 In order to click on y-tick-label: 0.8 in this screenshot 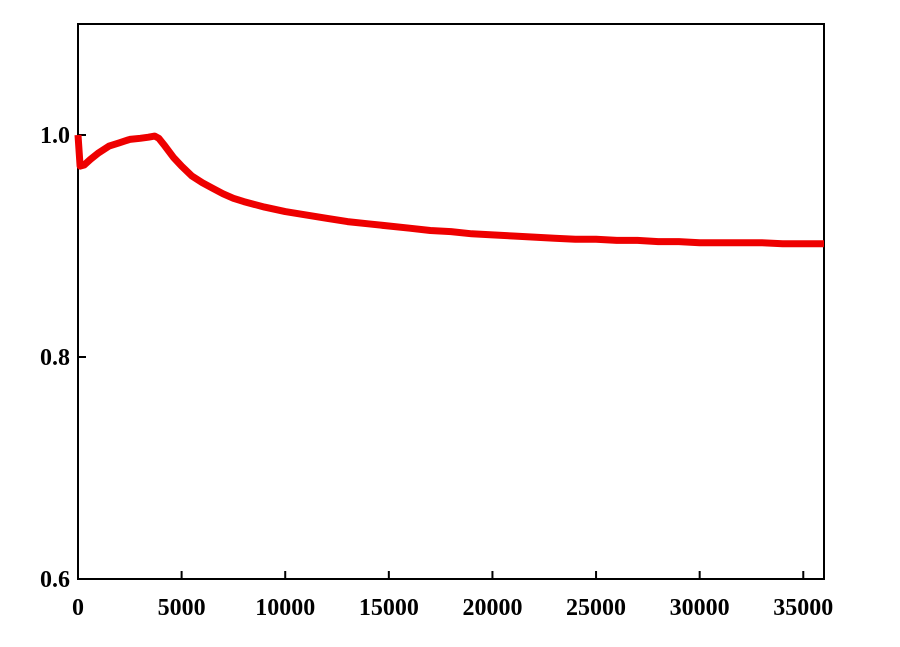, I will do `click(55, 358)`.